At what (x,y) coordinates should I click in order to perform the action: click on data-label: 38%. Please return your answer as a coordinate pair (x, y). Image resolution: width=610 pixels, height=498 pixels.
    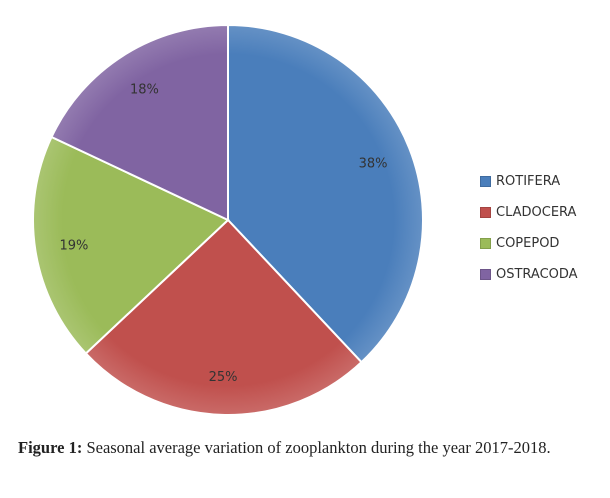
    Looking at the image, I should click on (373, 164).